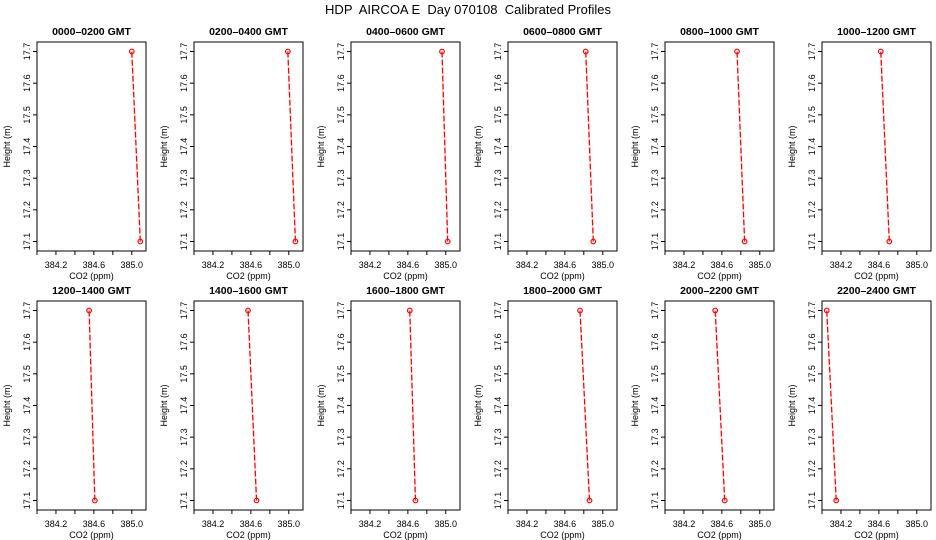 The image size is (936, 540). What do you see at coordinates (91, 291) in the screenshot?
I see `panel-title: 1200–1400 GMT` at bounding box center [91, 291].